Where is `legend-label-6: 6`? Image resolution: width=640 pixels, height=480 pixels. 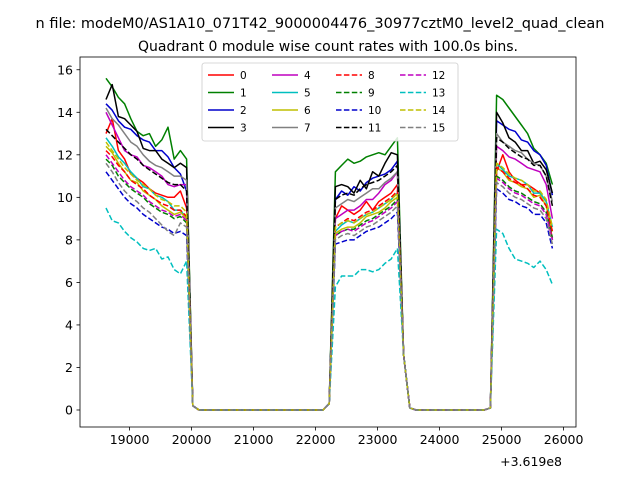
legend-label-6: 6 is located at coordinates (307, 111).